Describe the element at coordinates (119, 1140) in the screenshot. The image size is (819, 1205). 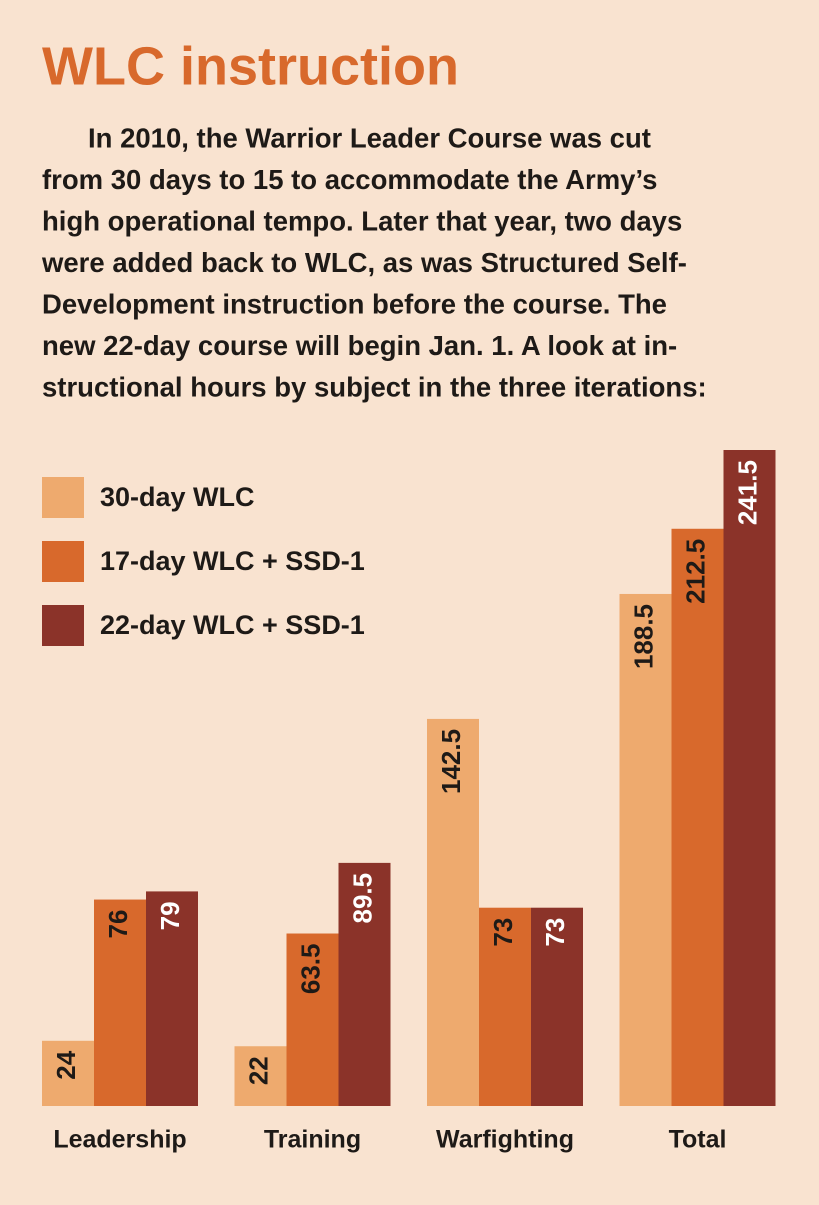
I see `x-tick-label: Leadership` at that location.